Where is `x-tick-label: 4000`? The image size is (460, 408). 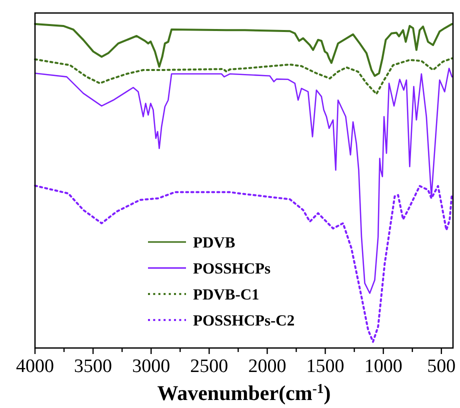
x-tick-label: 4000 is located at coordinates (35, 366).